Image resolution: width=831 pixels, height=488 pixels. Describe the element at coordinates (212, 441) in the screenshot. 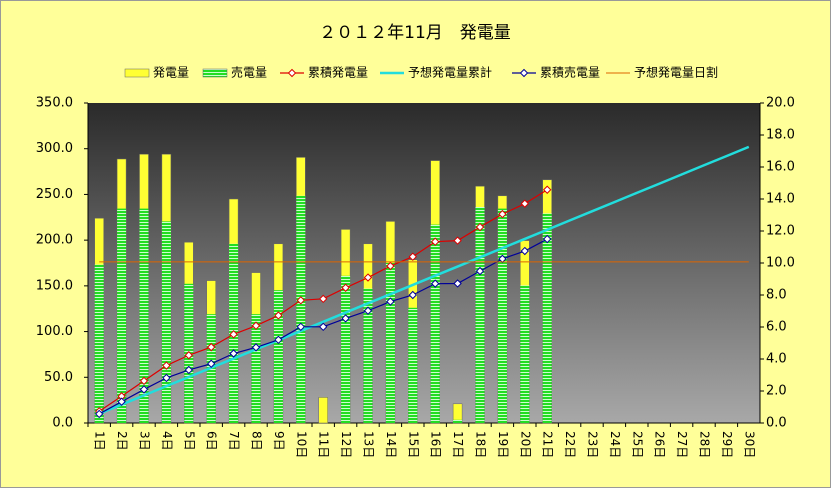

I see `x-tick-label: 6日` at that location.